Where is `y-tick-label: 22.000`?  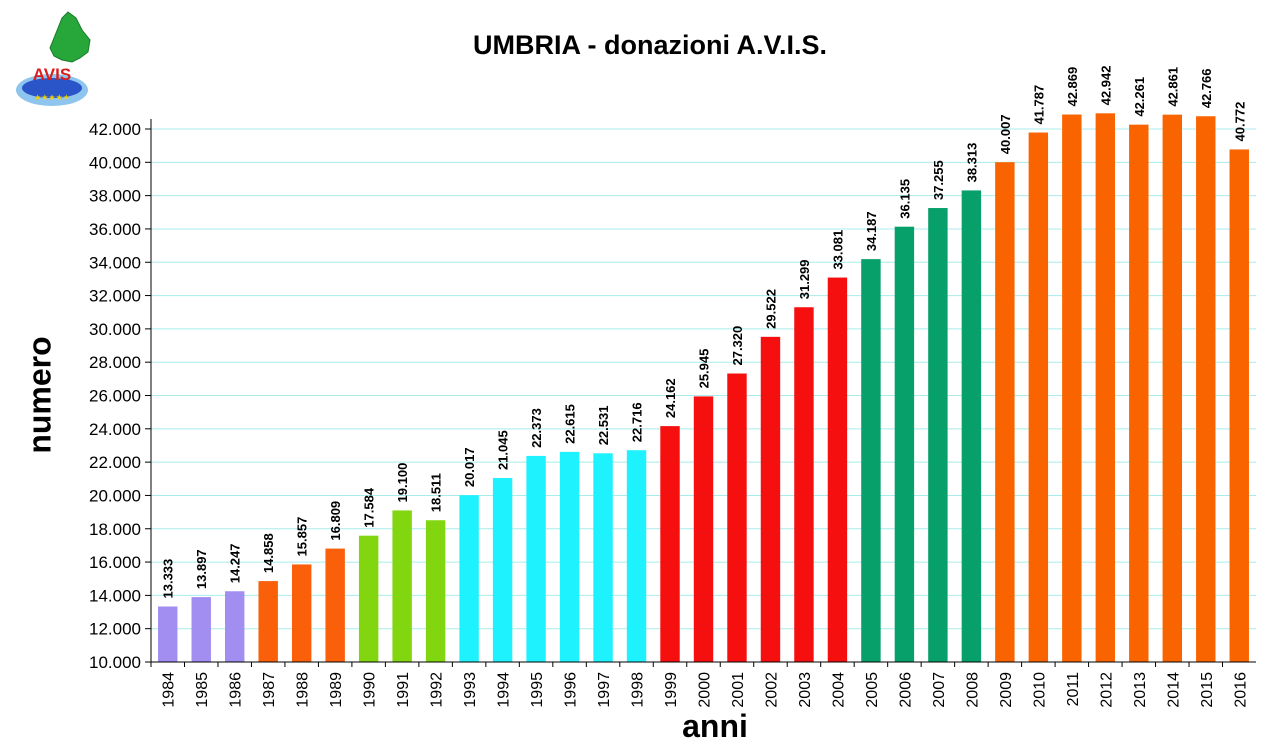 y-tick-label: 22.000 is located at coordinates (115, 462).